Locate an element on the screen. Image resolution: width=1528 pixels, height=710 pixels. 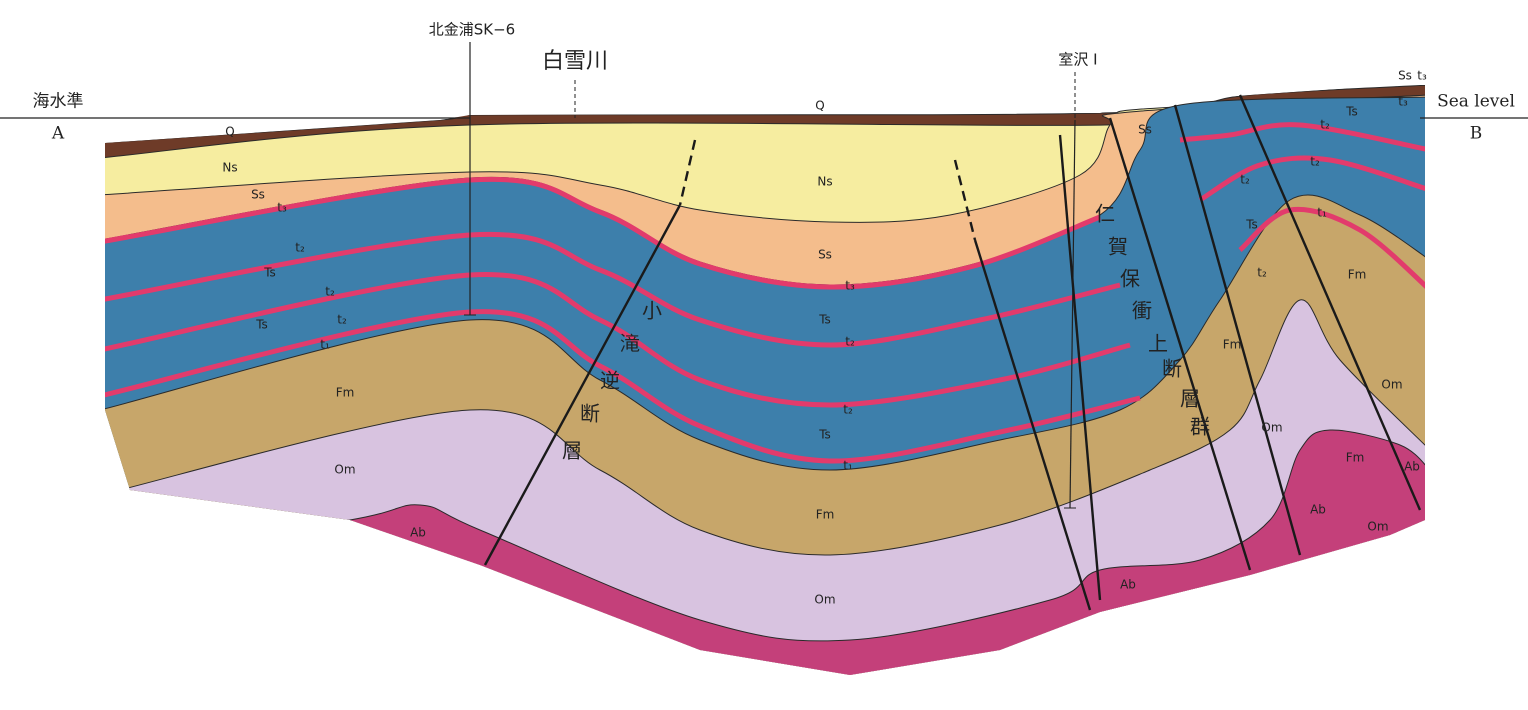
fault-label: 小 is located at coordinates (652, 311).